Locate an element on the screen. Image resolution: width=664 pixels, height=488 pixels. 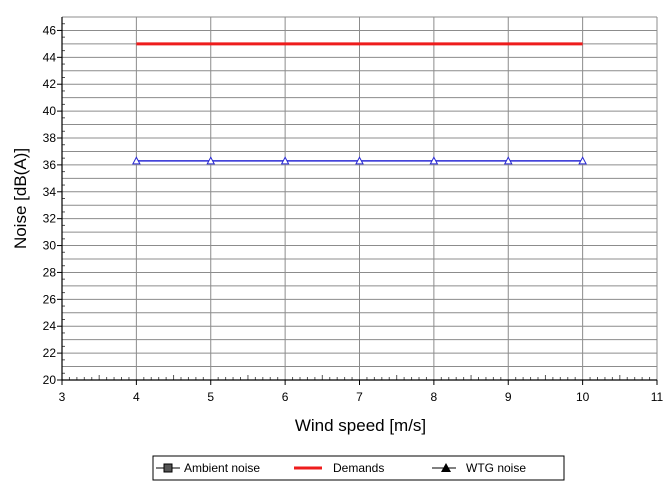
y-tick-label-24: 24 is located at coordinates (50, 326).